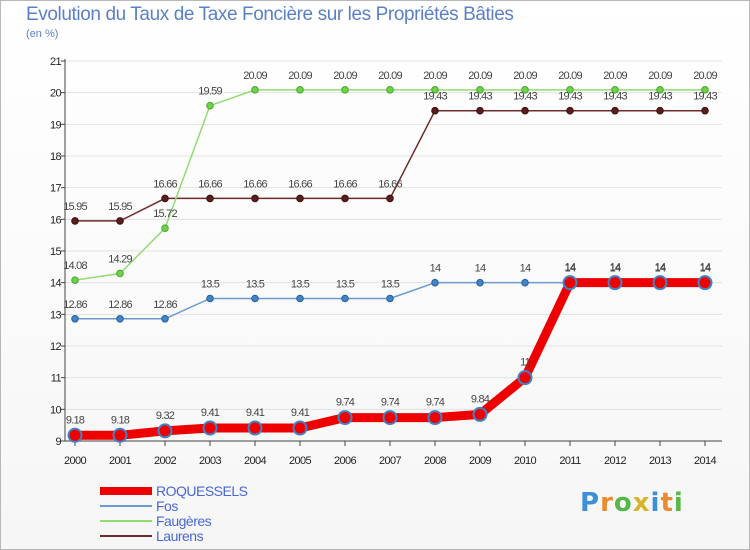 This screenshot has height=550, width=750. What do you see at coordinates (435, 461) in the screenshot?
I see `x-tick-label: 2008` at bounding box center [435, 461].